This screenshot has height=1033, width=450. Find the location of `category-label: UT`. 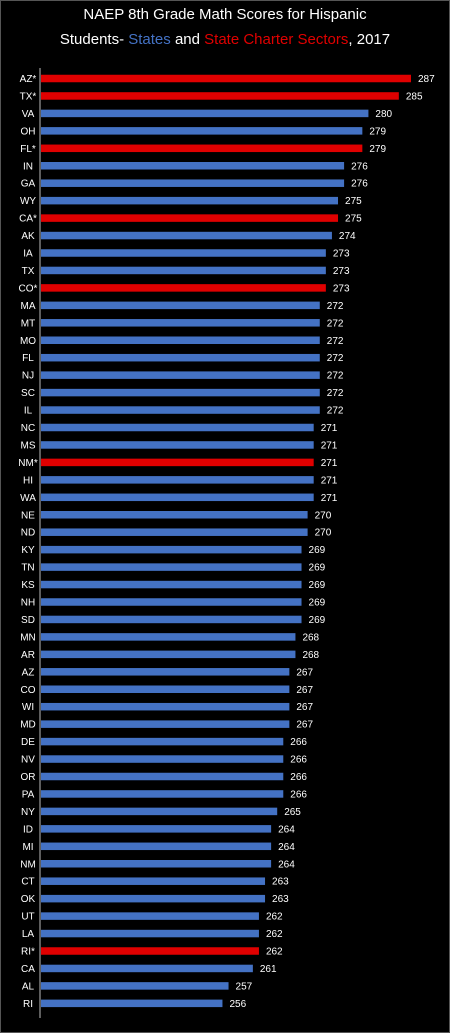

category-label: UT is located at coordinates (27, 917).